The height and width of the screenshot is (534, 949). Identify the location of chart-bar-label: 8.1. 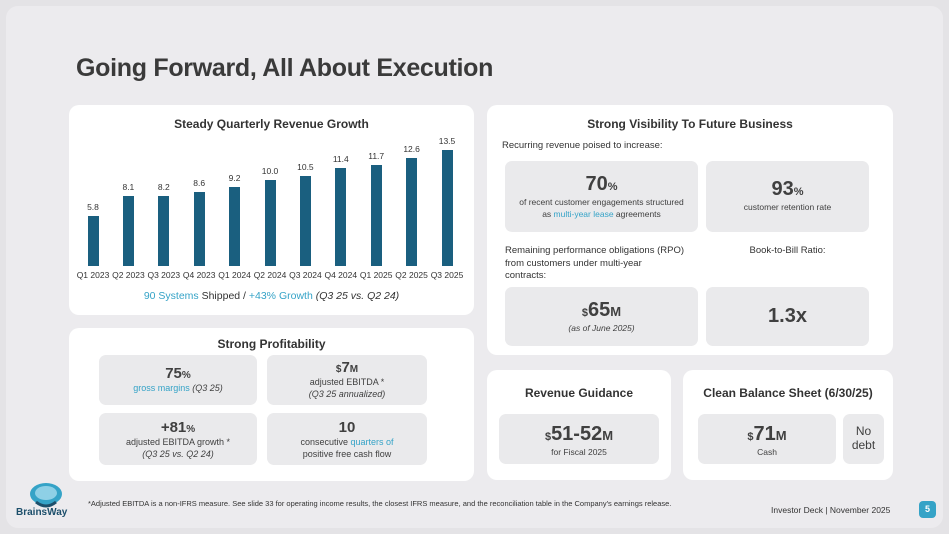
(128, 187).